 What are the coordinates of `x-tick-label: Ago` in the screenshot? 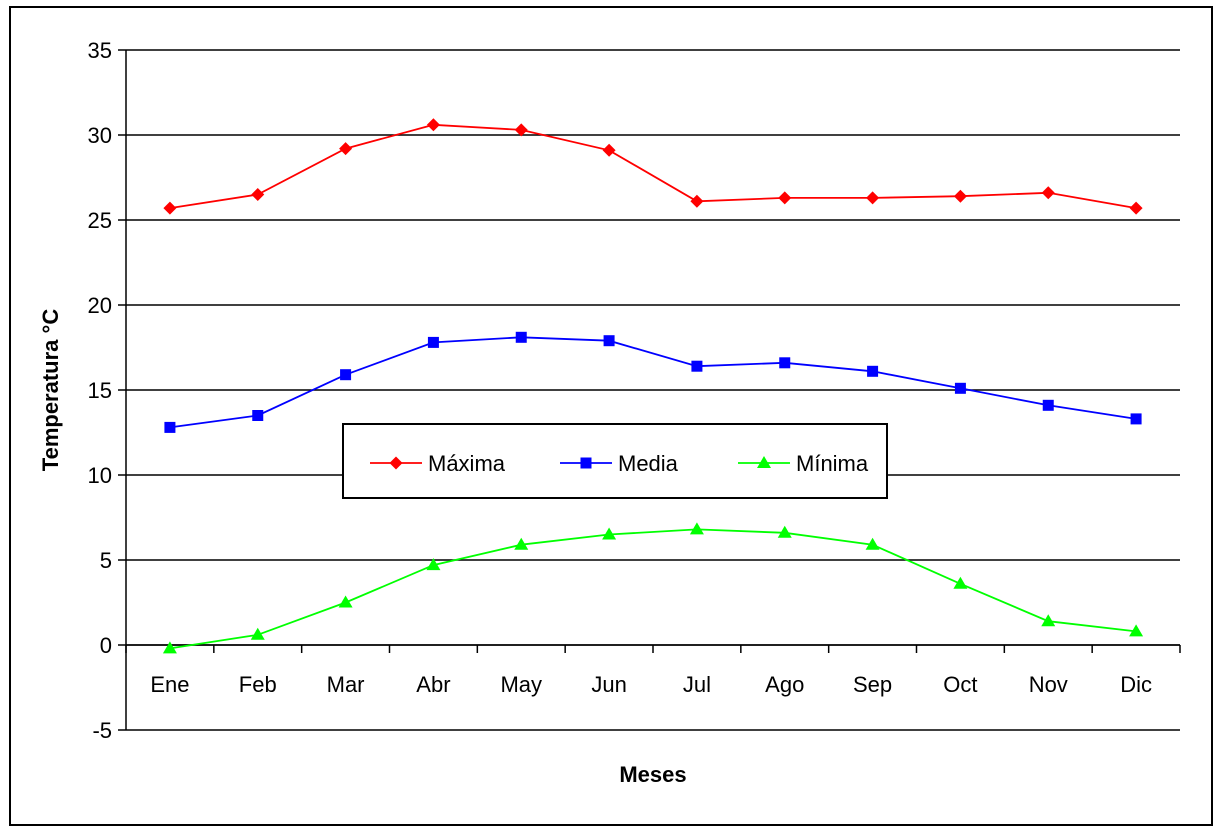 It's located at (784, 684).